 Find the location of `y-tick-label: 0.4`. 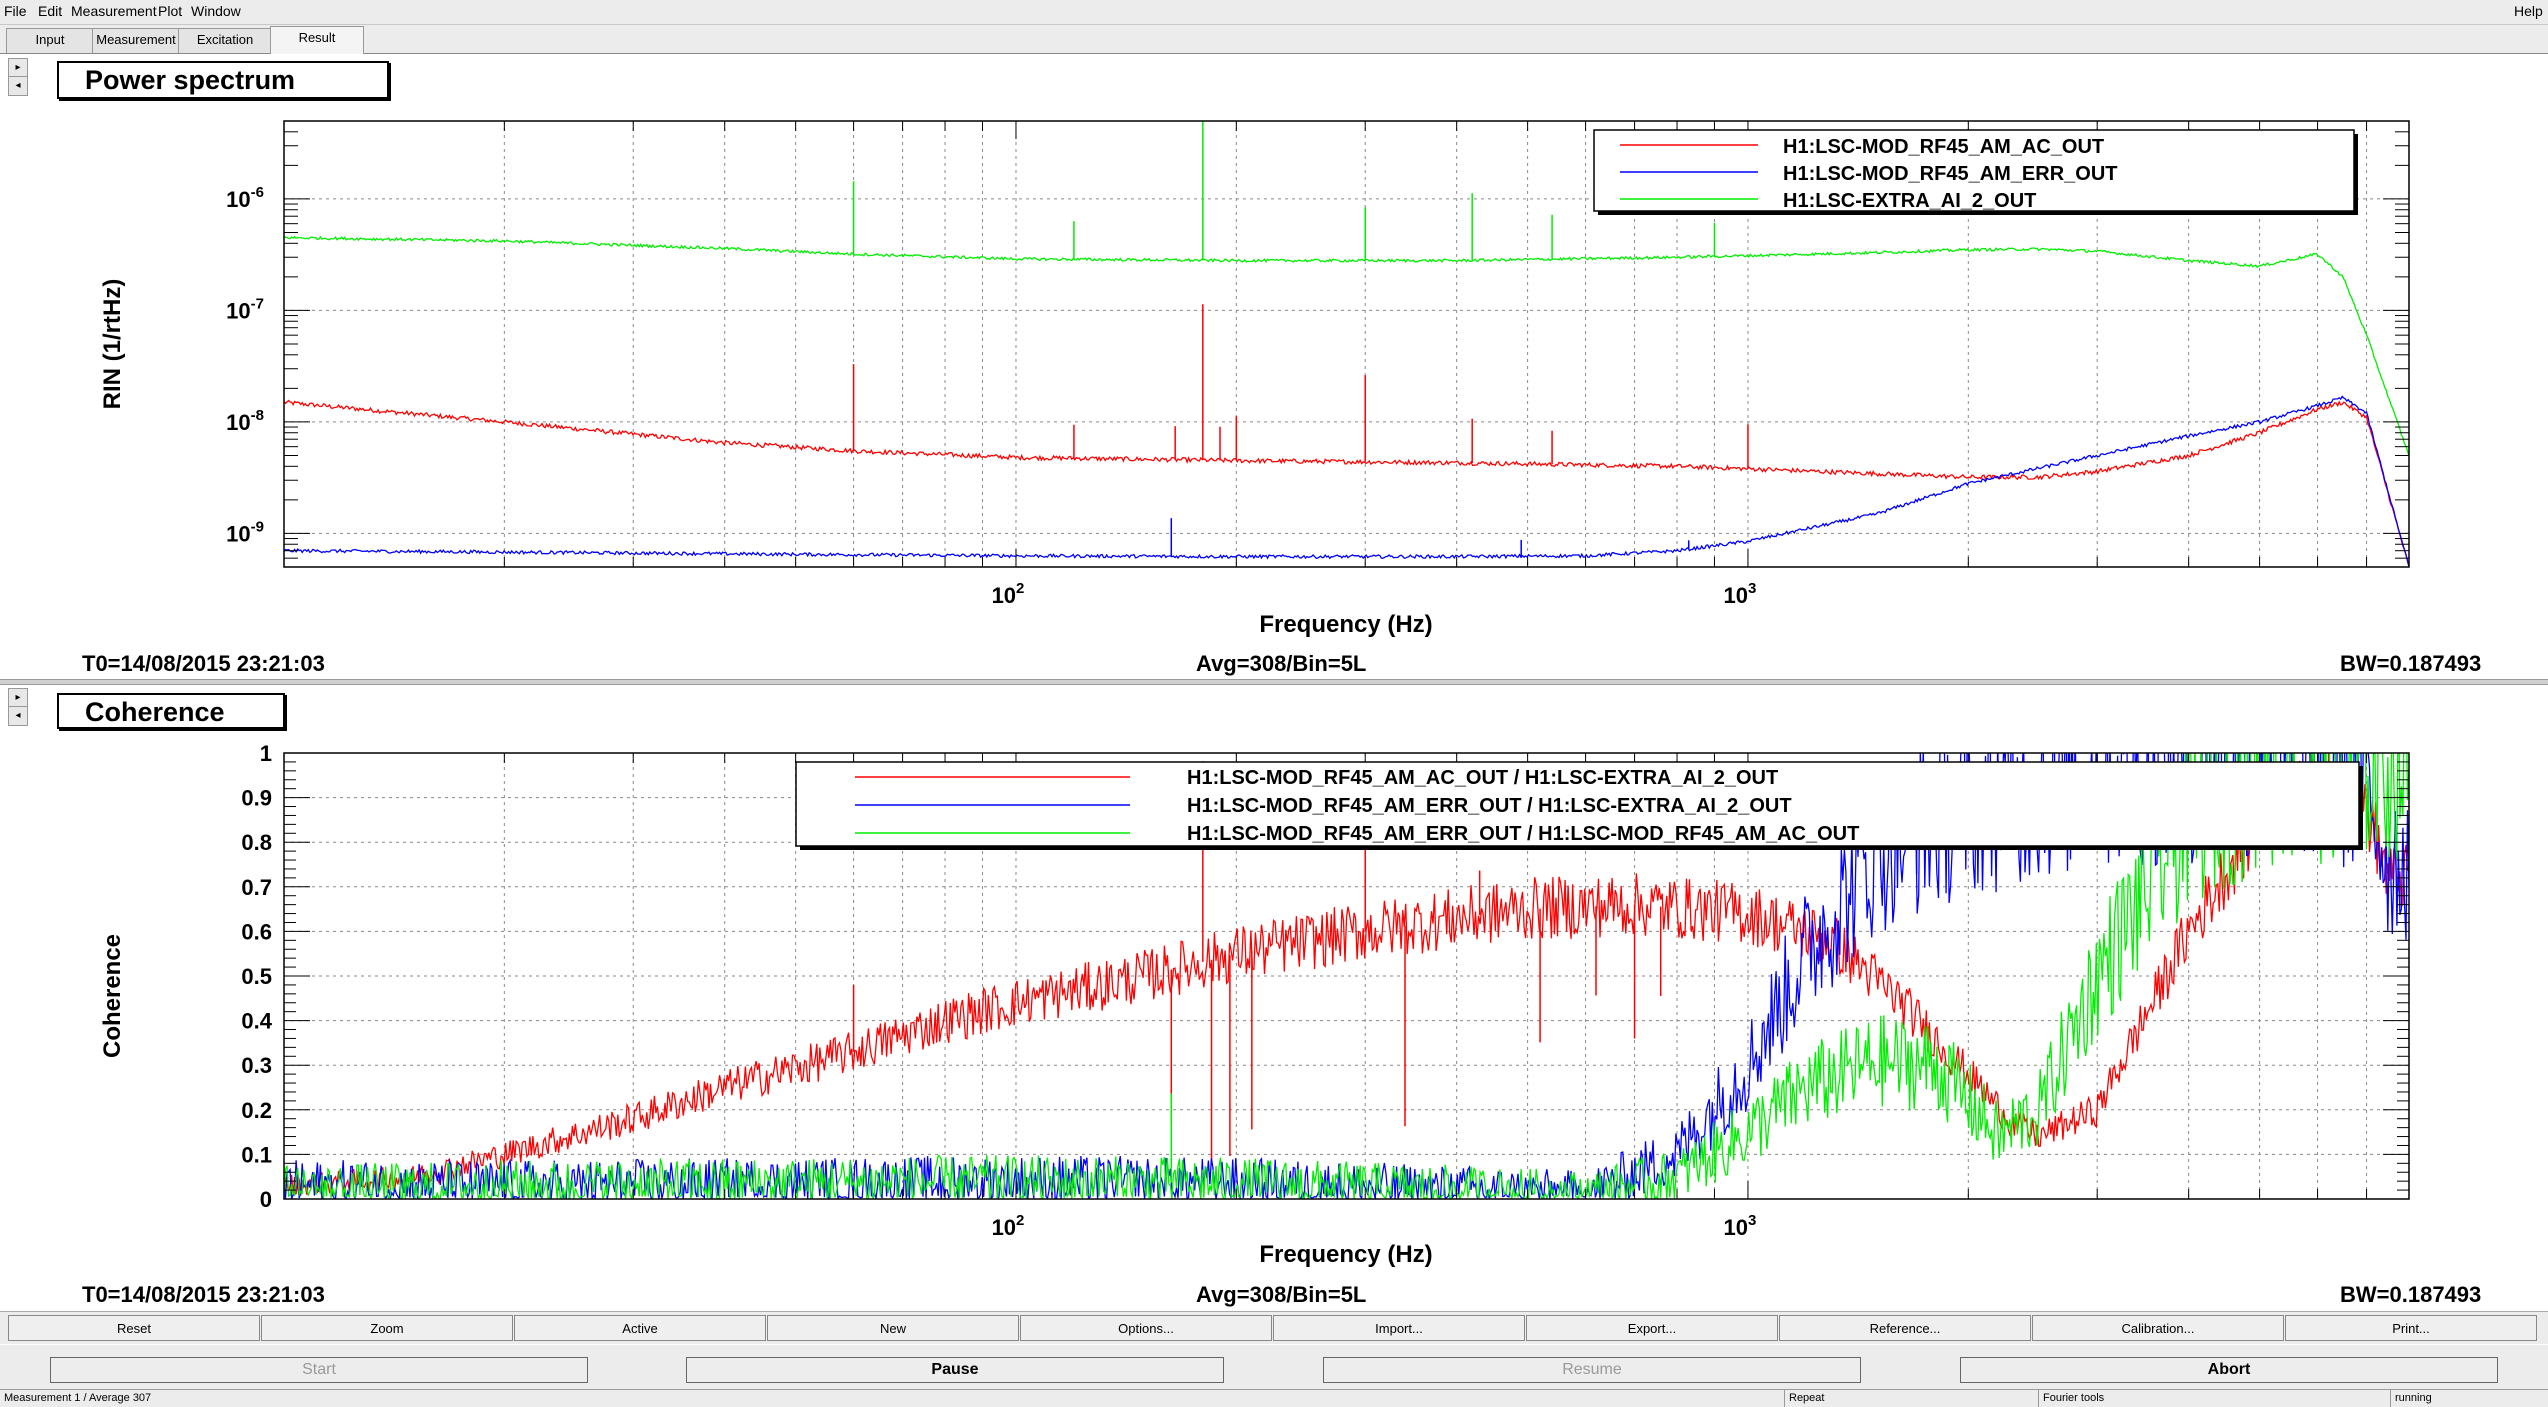

y-tick-label: 0.4 is located at coordinates (256, 1021).